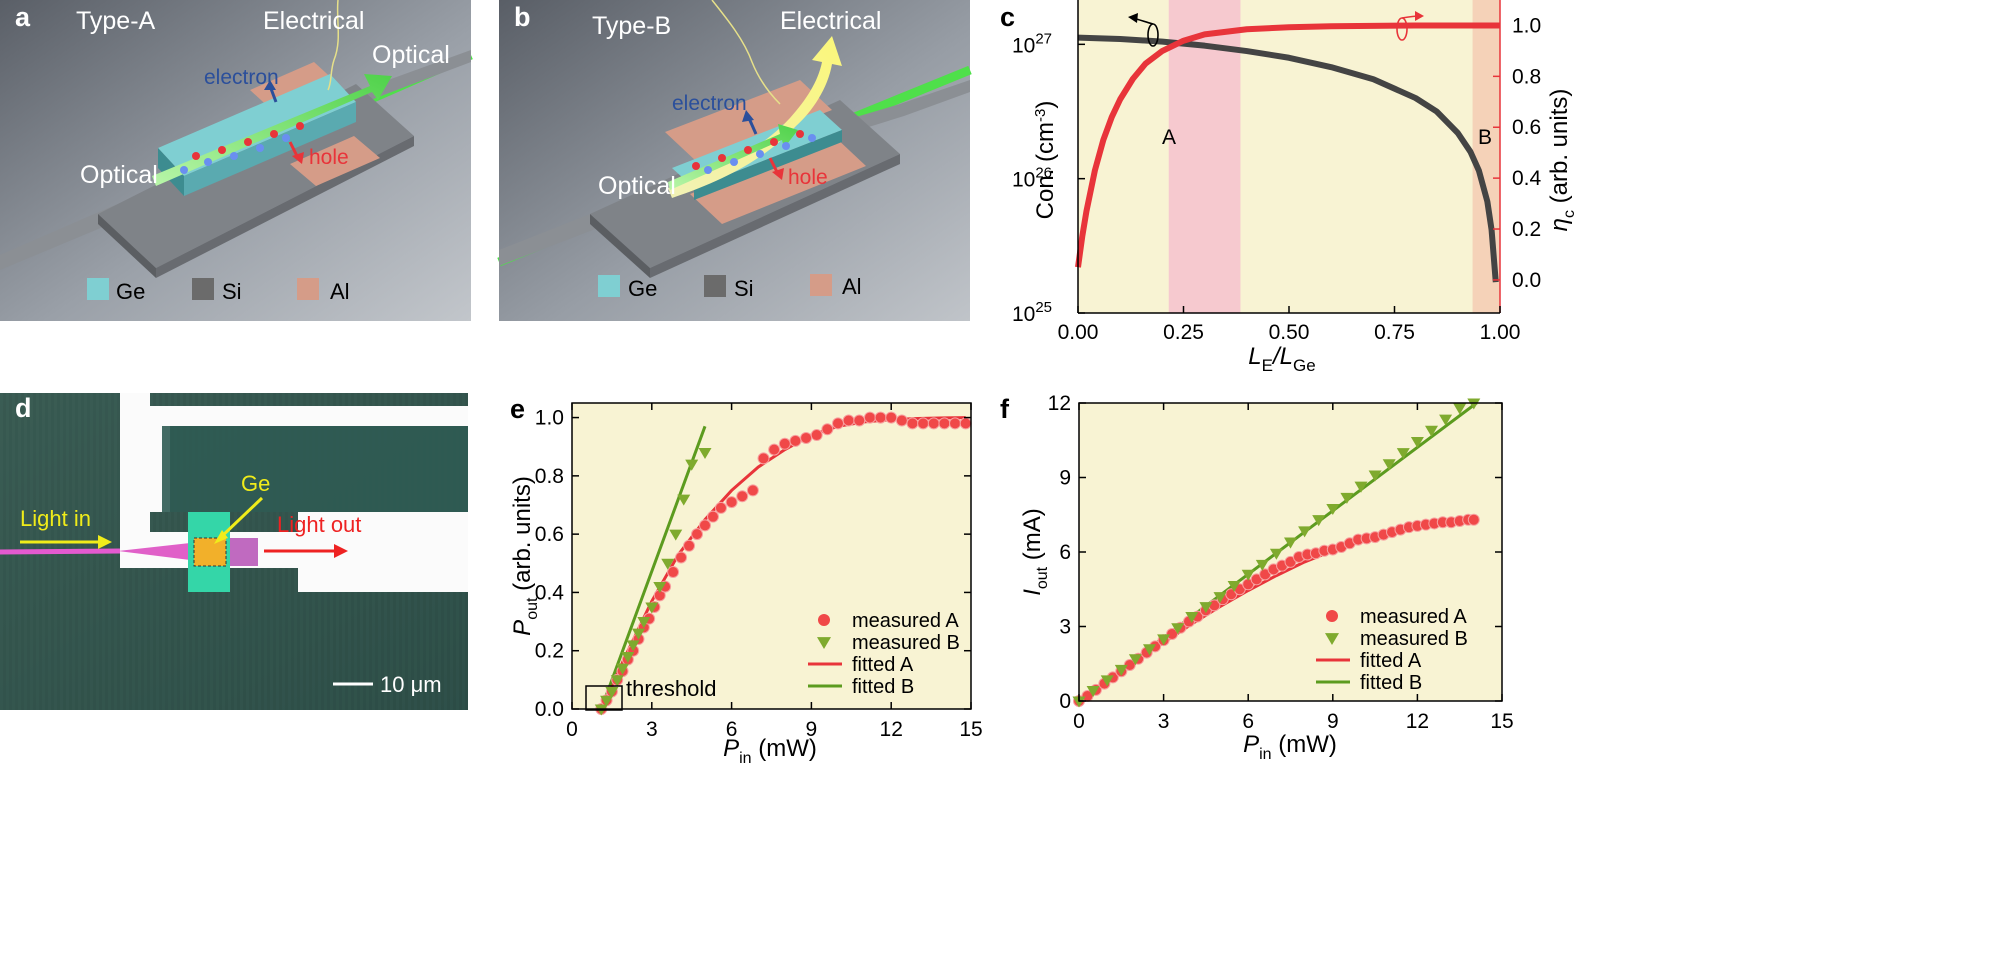 The image size is (1996, 961). I want to click on legend-al-label: Al, so click(340, 291).